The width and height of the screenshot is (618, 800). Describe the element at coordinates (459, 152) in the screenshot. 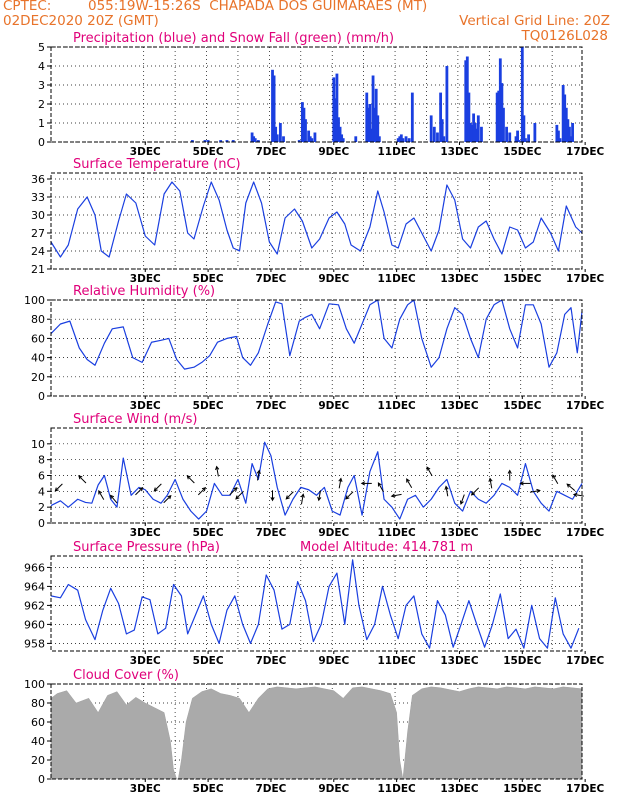

I see `precip-xtick-label: 13DEC` at that location.